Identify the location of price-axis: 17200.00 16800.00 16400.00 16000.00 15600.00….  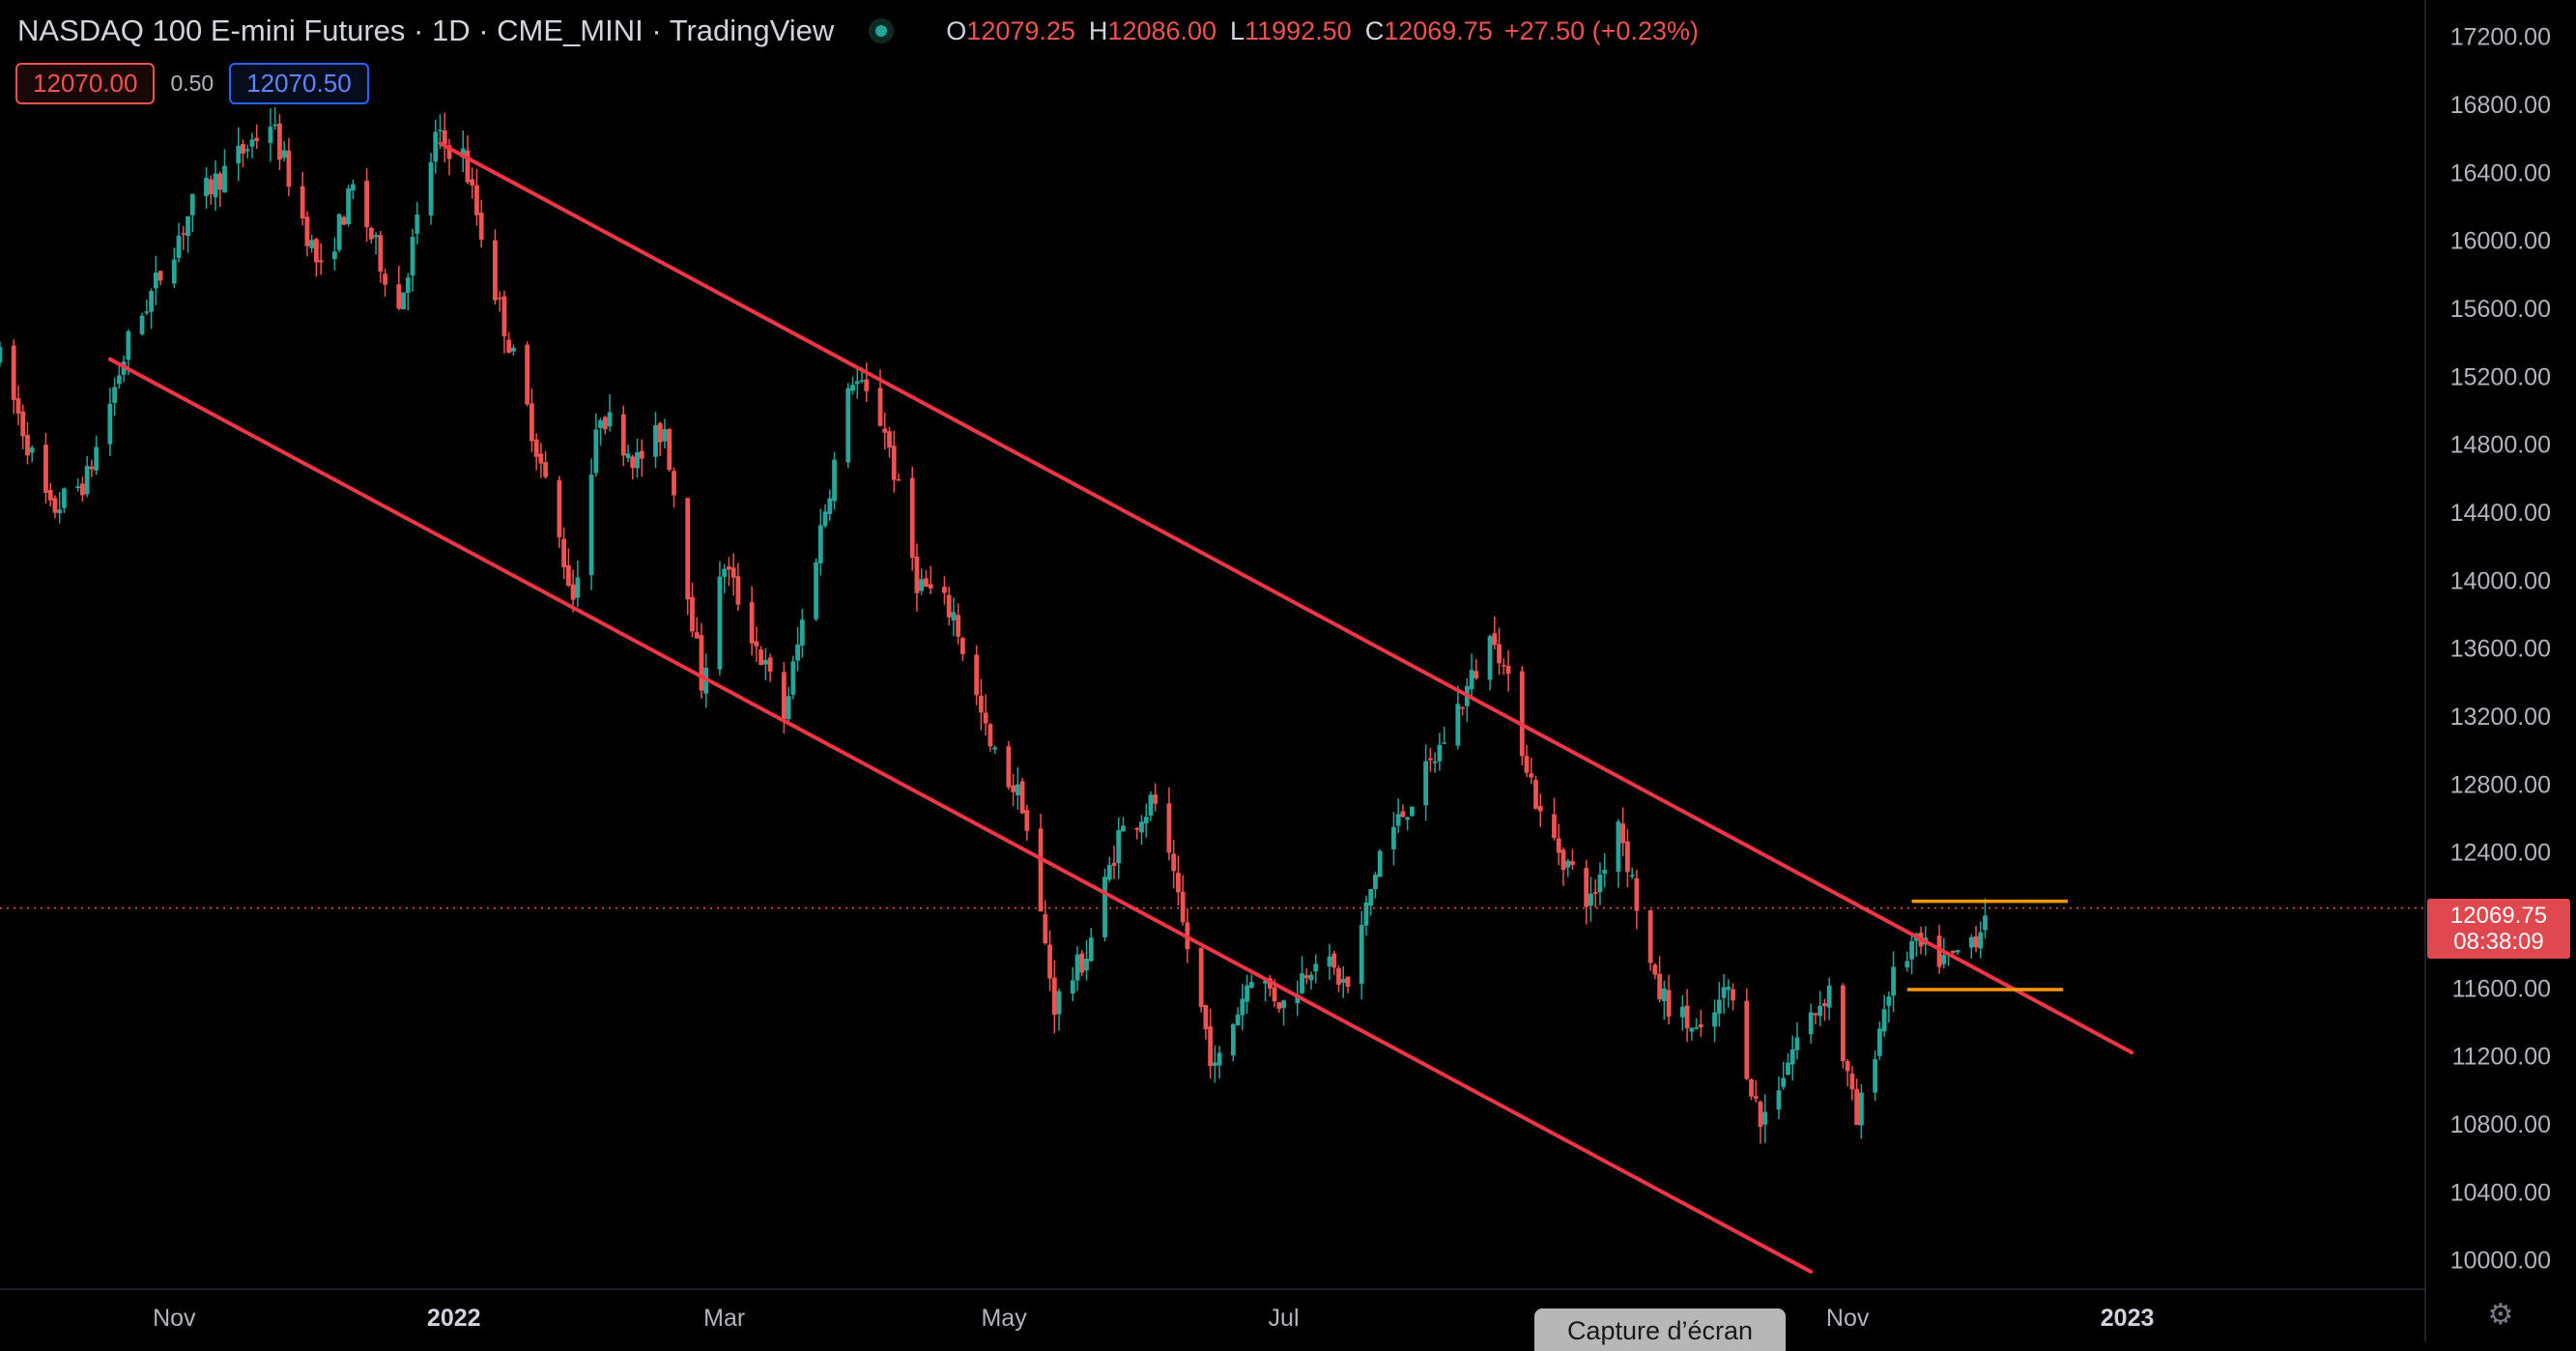
(2488, 670).